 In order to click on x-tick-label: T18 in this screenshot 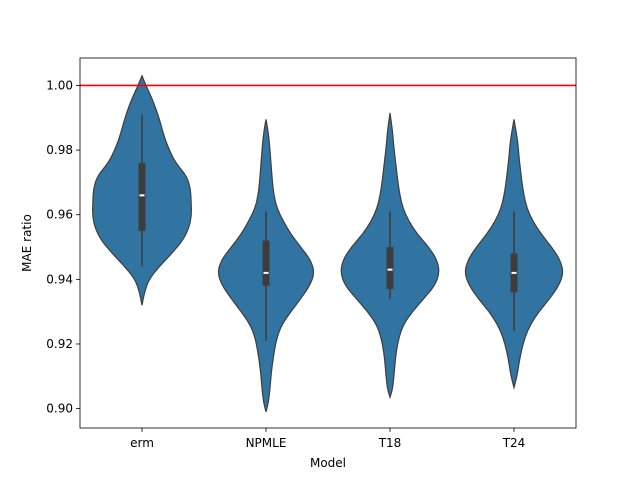, I will do `click(390, 443)`.